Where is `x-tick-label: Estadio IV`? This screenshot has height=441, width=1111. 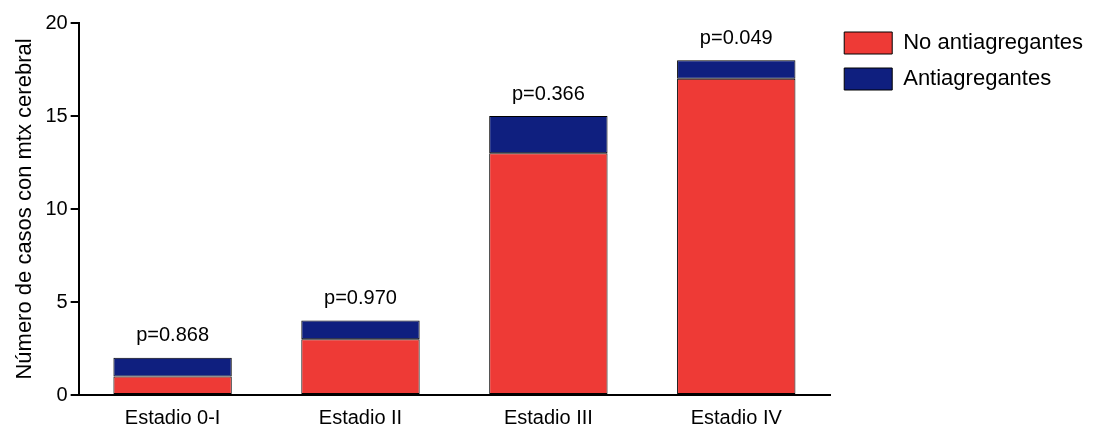
x-tick-label: Estadio IV is located at coordinates (736, 416).